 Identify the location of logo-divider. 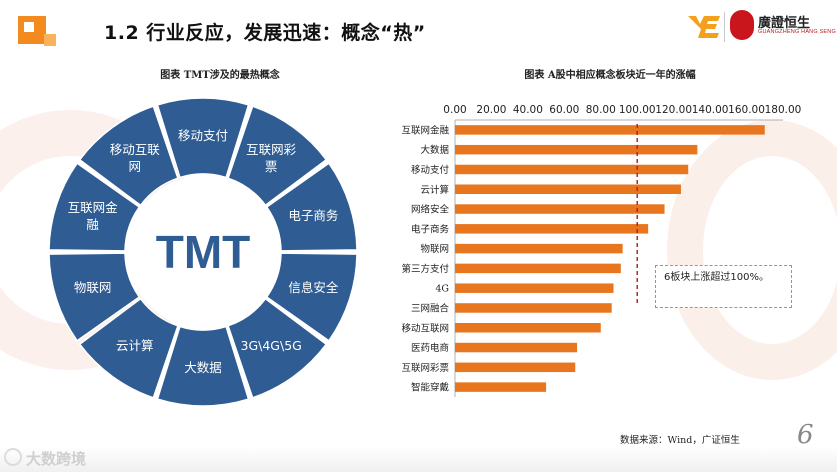
(724, 27).